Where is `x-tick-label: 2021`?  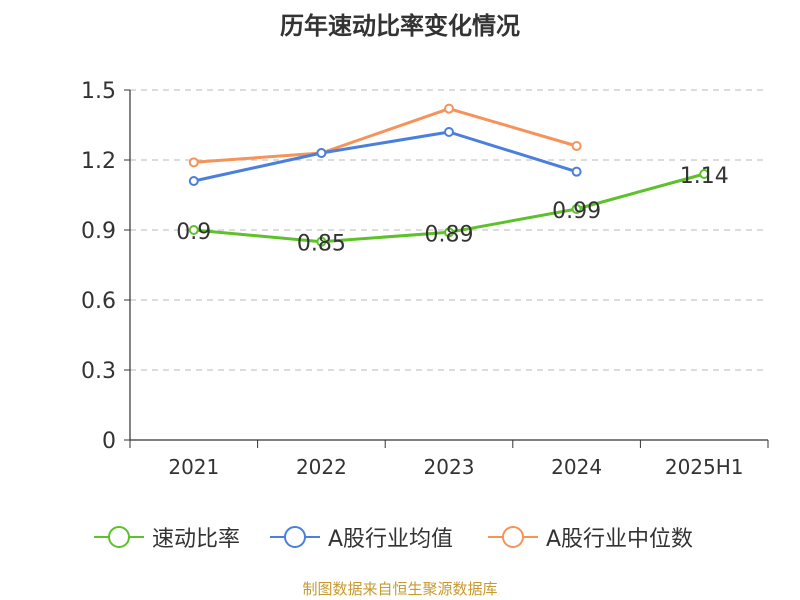
x-tick-label: 2021 is located at coordinates (193, 467).